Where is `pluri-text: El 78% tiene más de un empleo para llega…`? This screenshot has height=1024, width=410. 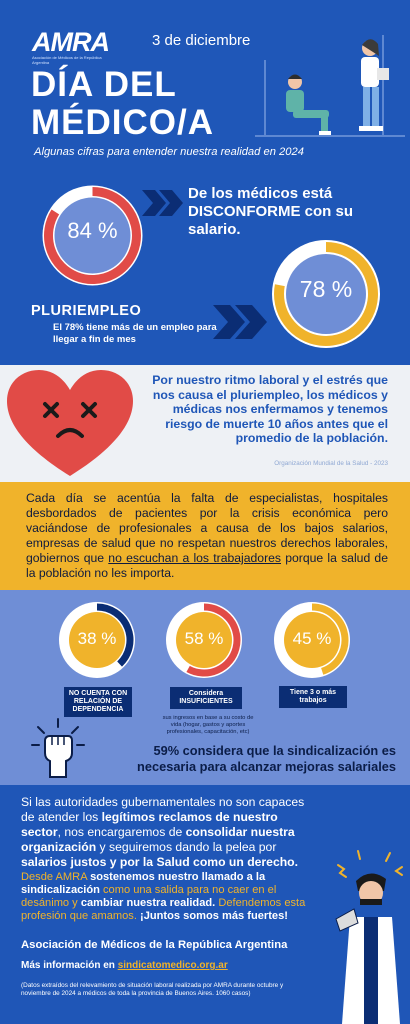 pluri-text: El 78% tiene más de un empleo para llega… is located at coordinates (135, 333).